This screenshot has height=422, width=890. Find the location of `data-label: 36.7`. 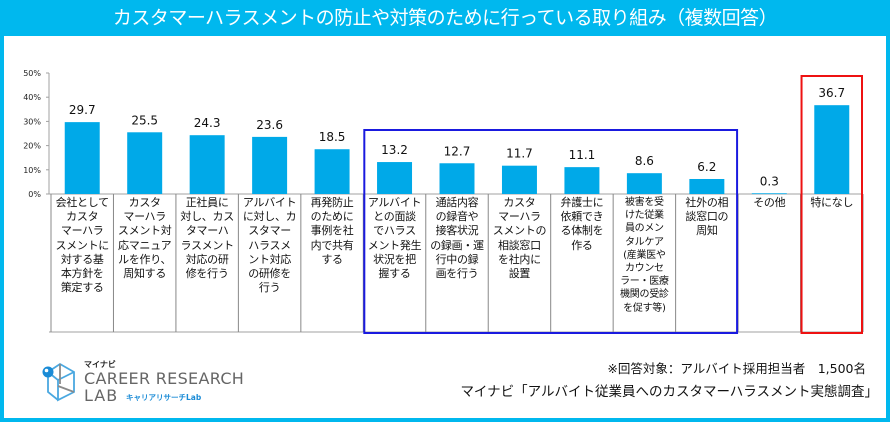

data-label: 36.7 is located at coordinates (831, 93).